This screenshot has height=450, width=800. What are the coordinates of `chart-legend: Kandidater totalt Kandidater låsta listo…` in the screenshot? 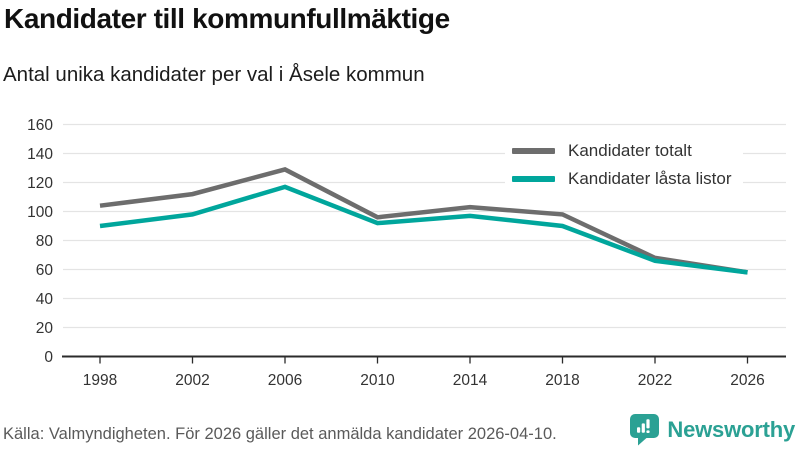 It's located at (624, 166).